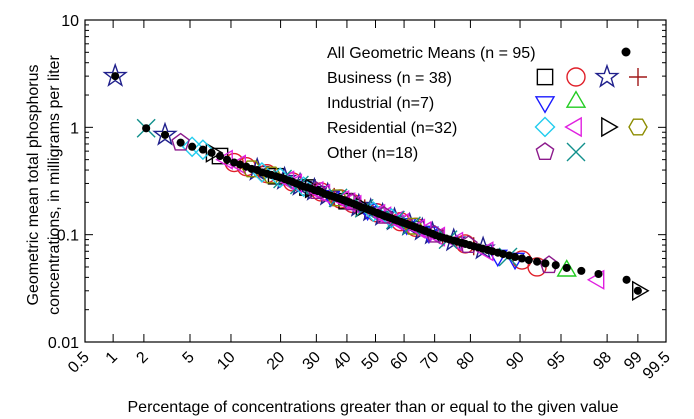 The width and height of the screenshot is (694, 419). Describe the element at coordinates (389, 78) in the screenshot. I see `legend-label: Business (n = 38)` at that location.